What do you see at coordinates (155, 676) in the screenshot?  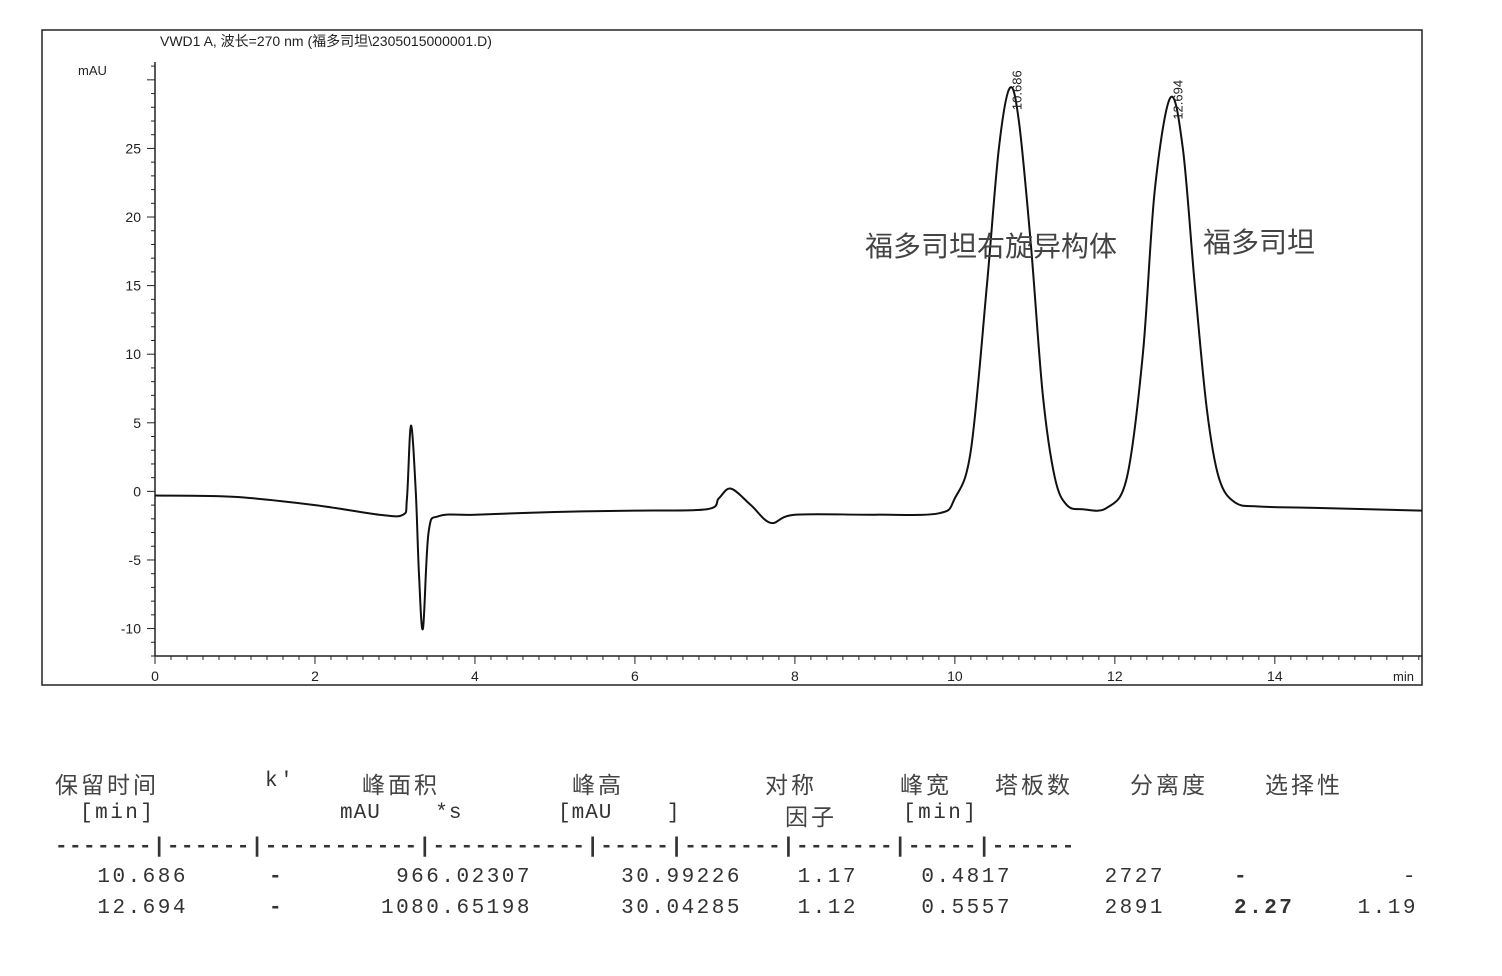 I see `x-tick-label: 0` at bounding box center [155, 676].